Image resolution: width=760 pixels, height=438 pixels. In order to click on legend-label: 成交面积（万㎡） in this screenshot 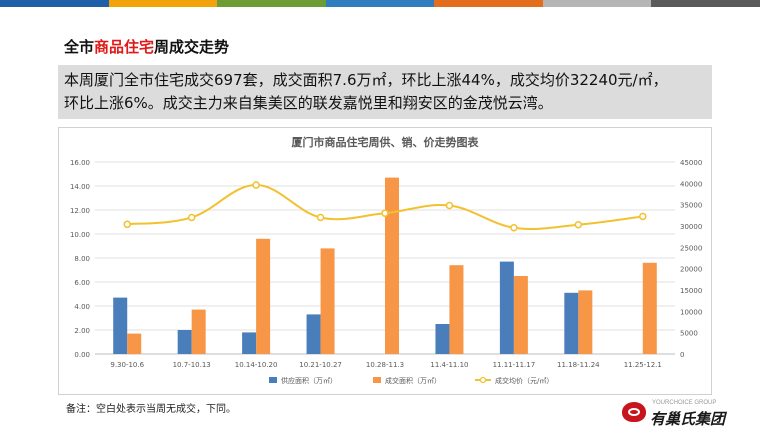, I will do `click(413, 380)`.